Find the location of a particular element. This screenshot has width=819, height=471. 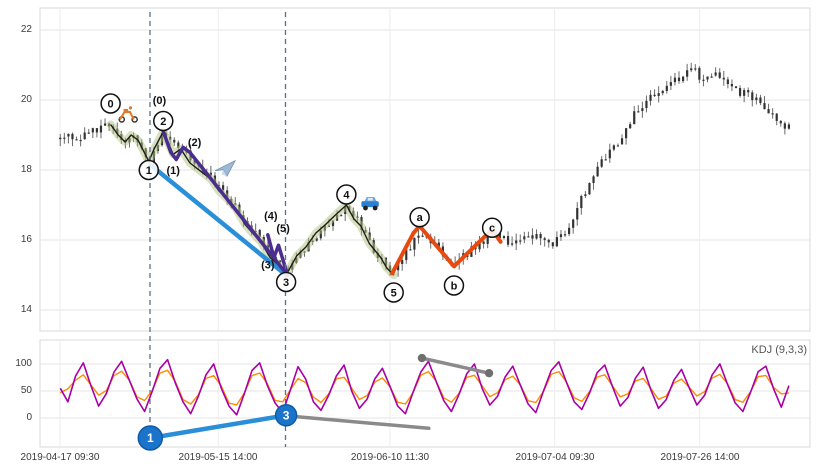

wave-marker-4: 4 is located at coordinates (346, 194).